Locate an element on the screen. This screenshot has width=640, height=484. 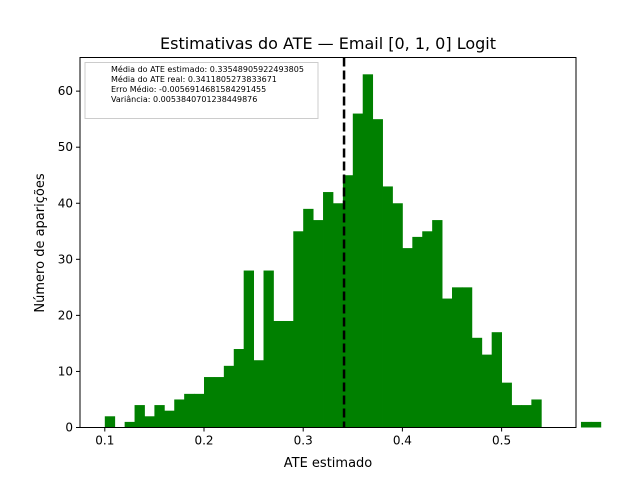
legend-entry-mean-real: Média do ATE real: 0.3411805273833671 is located at coordinates (194, 79).